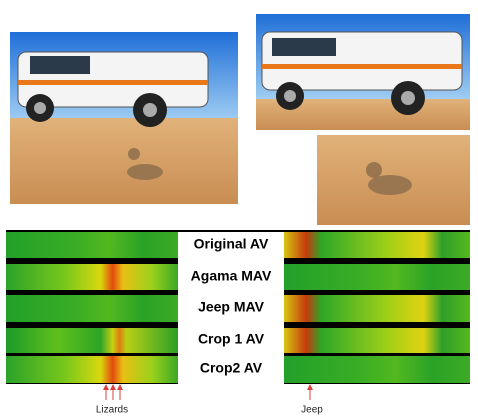 Image resolution: width=478 pixels, height=420 pixels. Describe the element at coordinates (231, 244) in the screenshot. I see `row-label: Original AV` at that location.